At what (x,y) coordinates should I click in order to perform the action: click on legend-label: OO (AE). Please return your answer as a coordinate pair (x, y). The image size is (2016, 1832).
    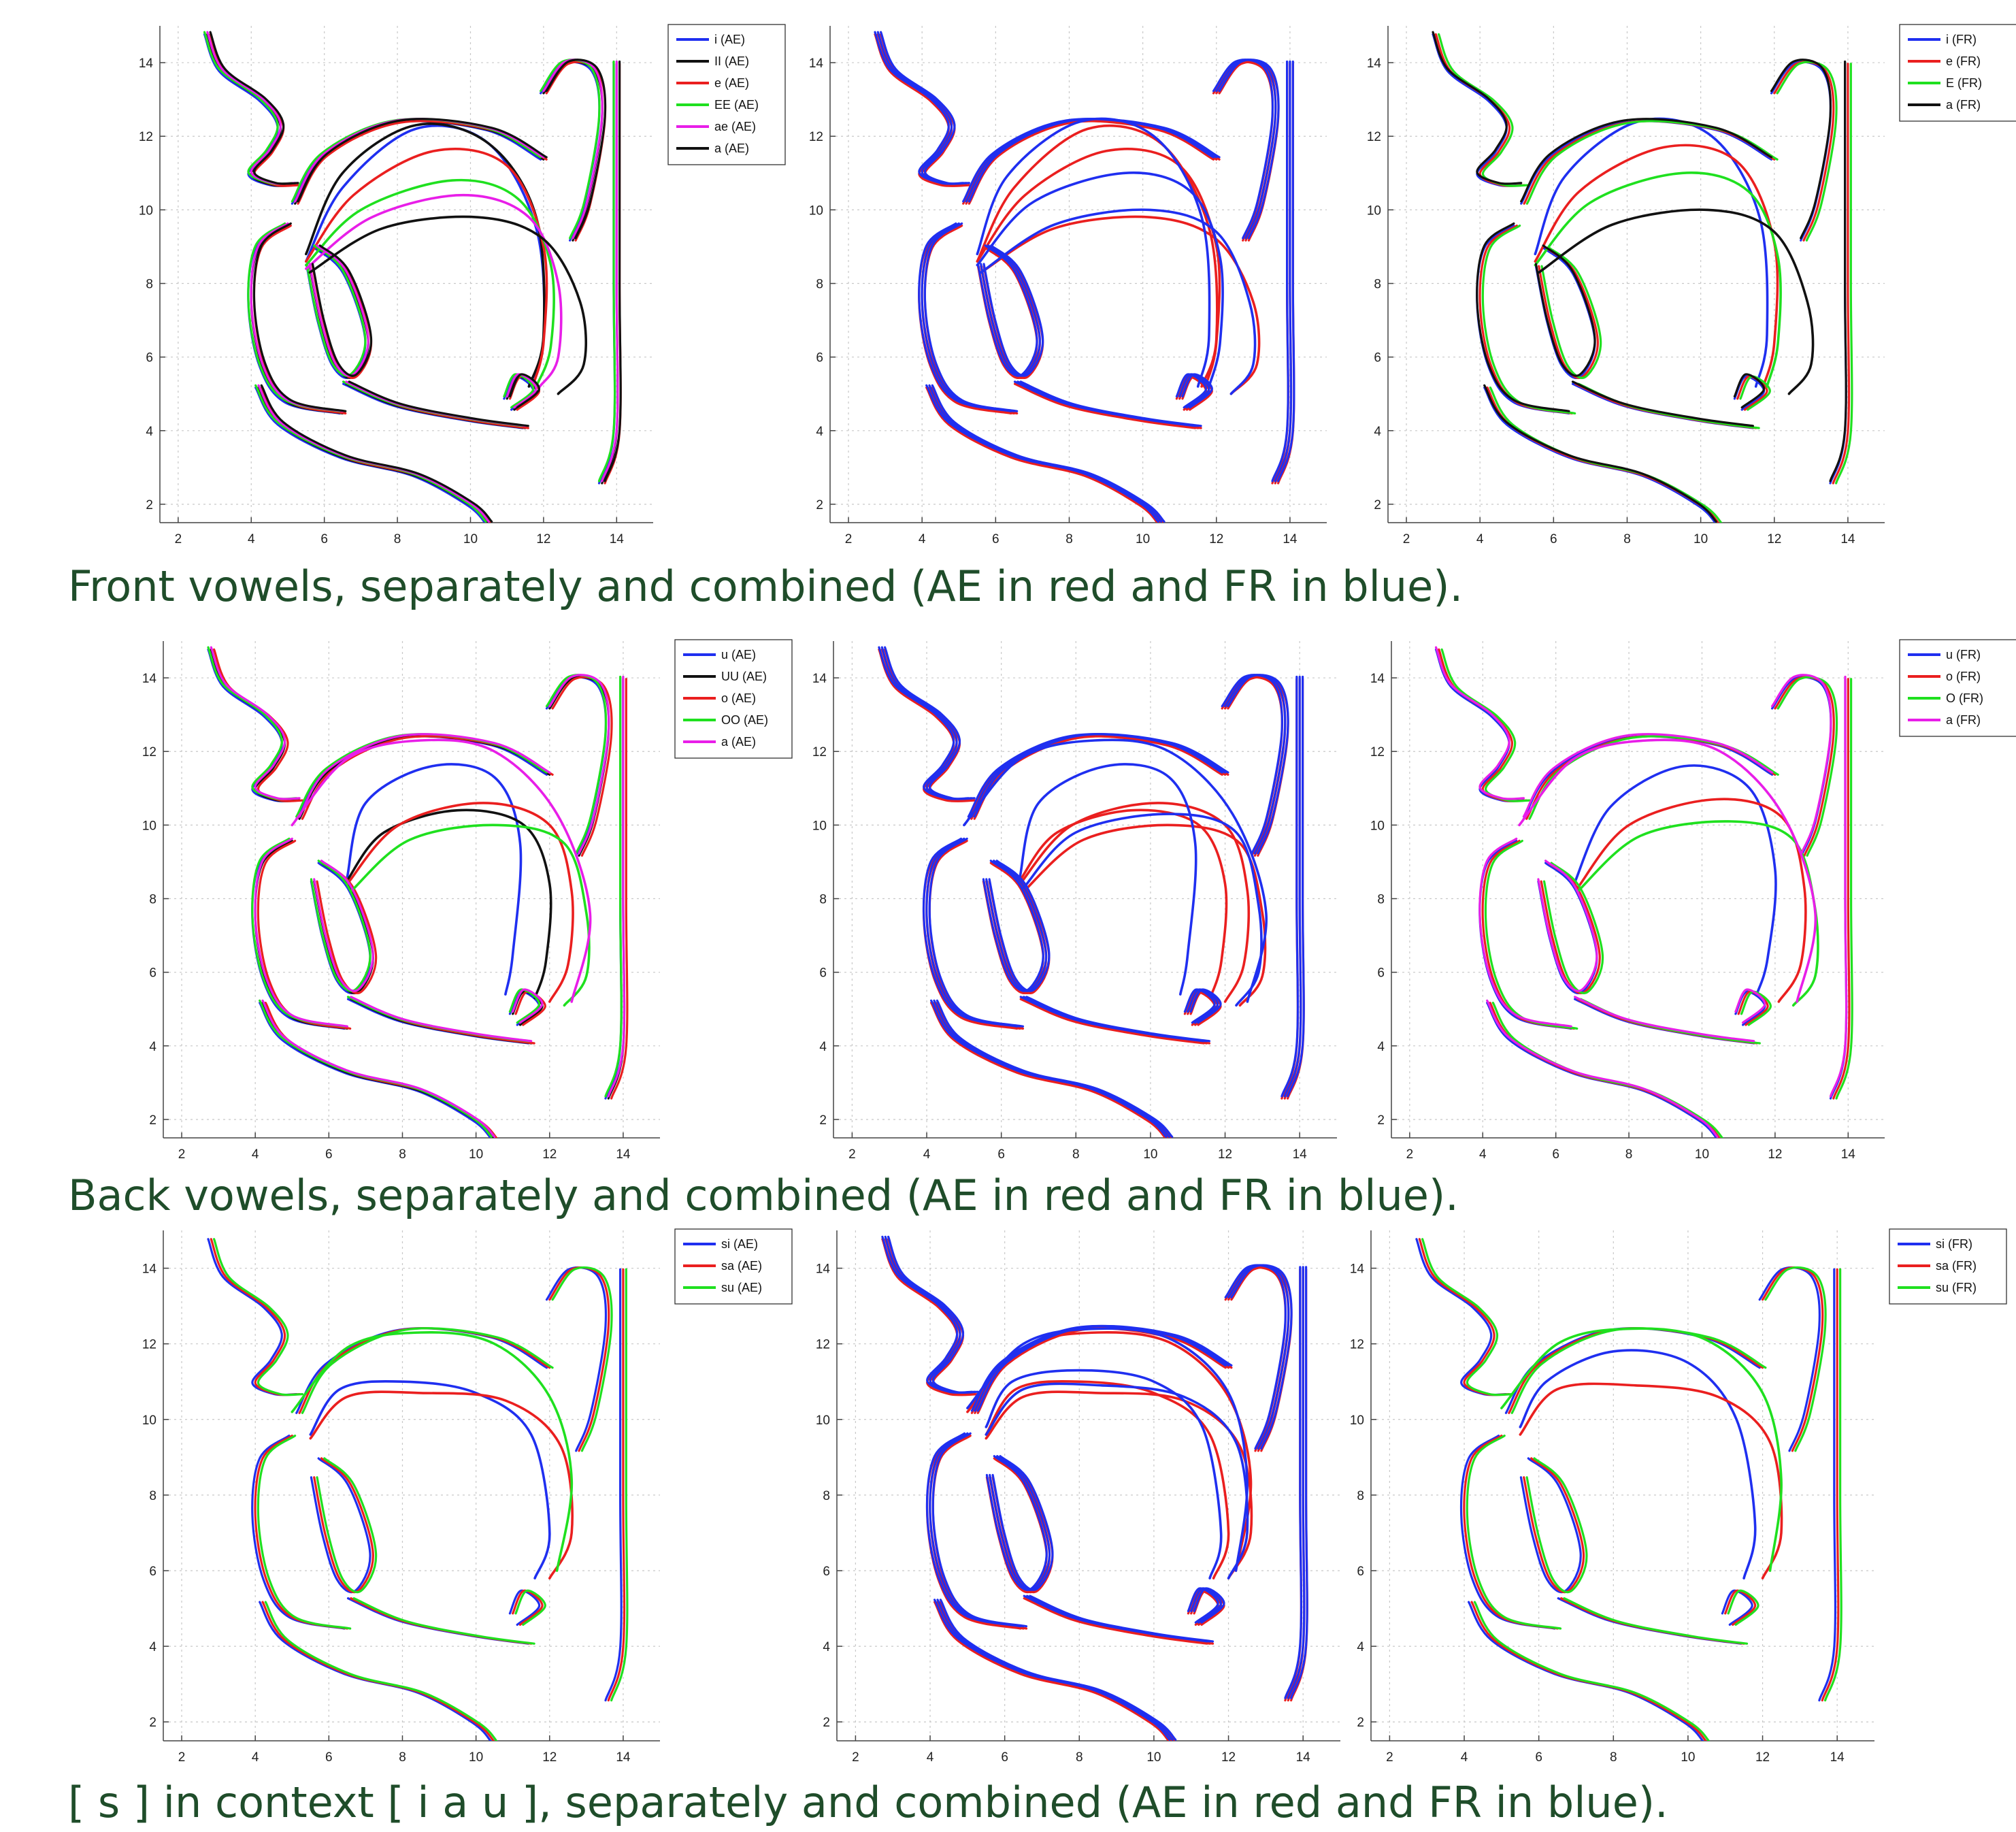
    Looking at the image, I should click on (744, 720).